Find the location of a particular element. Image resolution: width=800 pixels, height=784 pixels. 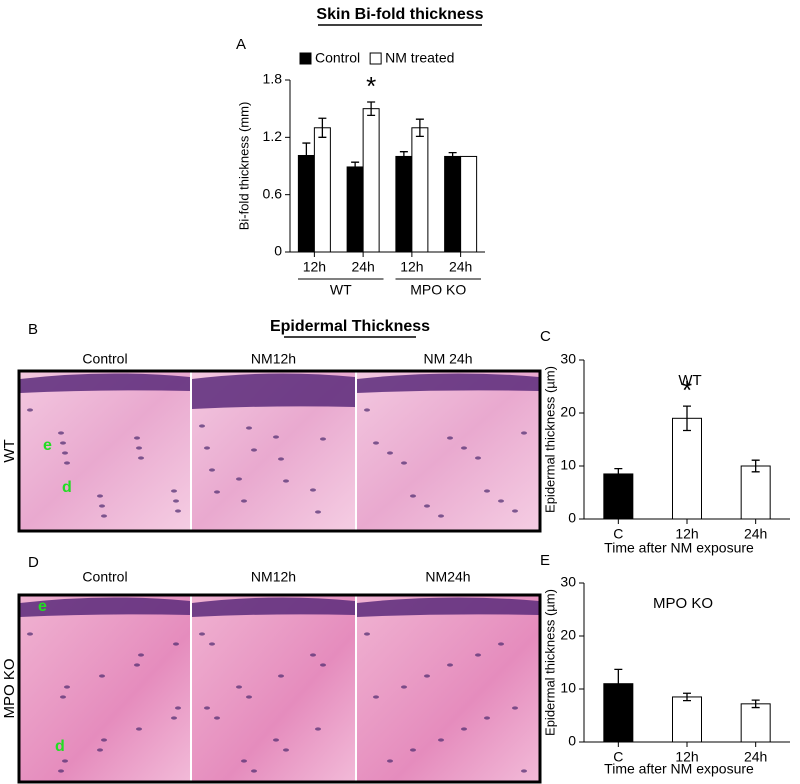

y-tick-label: 20 is located at coordinates (568, 635).